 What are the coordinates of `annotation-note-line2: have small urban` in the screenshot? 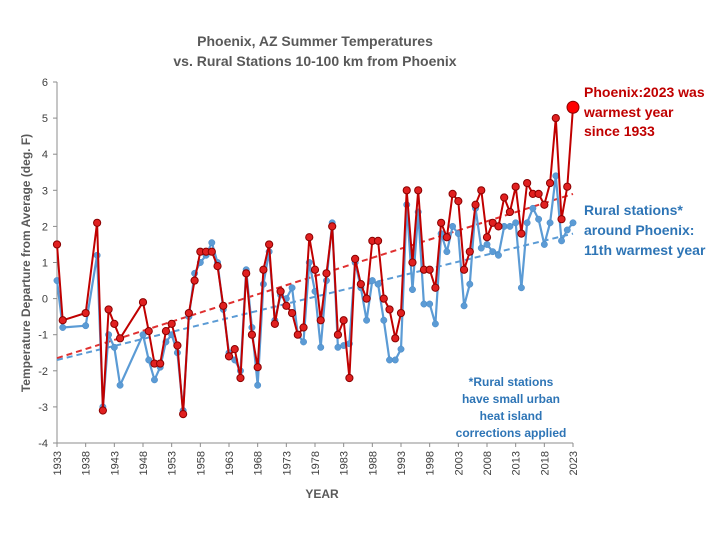 It's located at (511, 399).